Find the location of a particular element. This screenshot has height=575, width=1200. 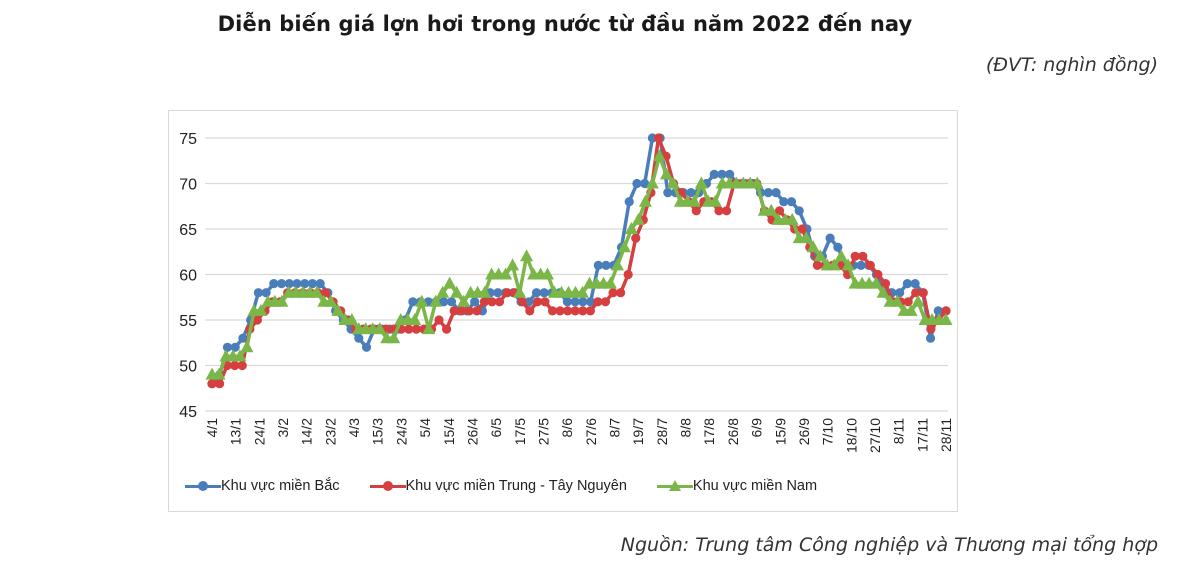

legend-item-bac: Khu vực miền Bắc is located at coordinates (262, 486).